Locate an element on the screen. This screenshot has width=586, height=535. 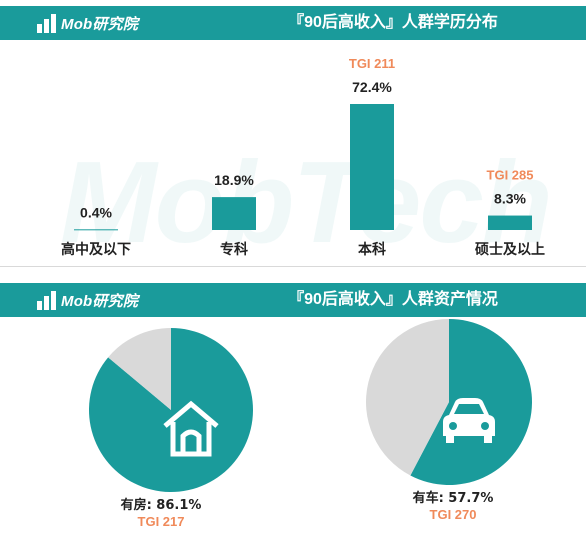
mob-logo: Mob研究院 is located at coordinates (87, 23).